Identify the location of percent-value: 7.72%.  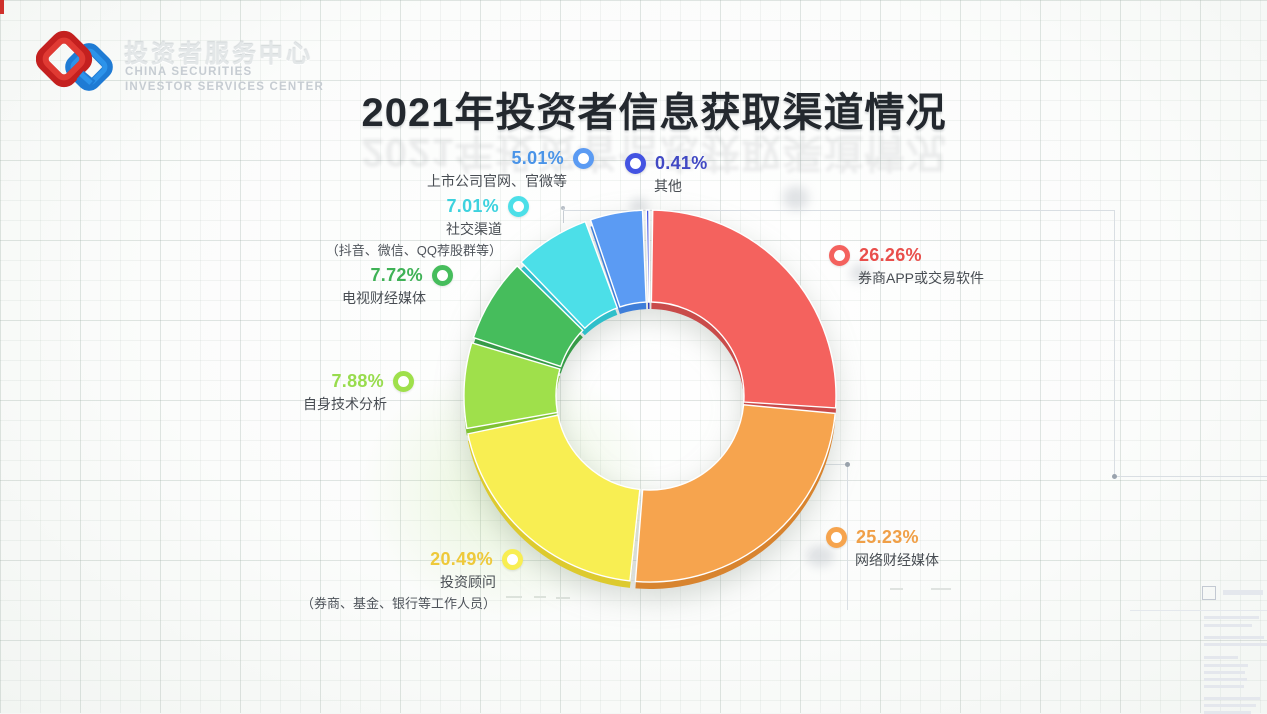
(396, 275).